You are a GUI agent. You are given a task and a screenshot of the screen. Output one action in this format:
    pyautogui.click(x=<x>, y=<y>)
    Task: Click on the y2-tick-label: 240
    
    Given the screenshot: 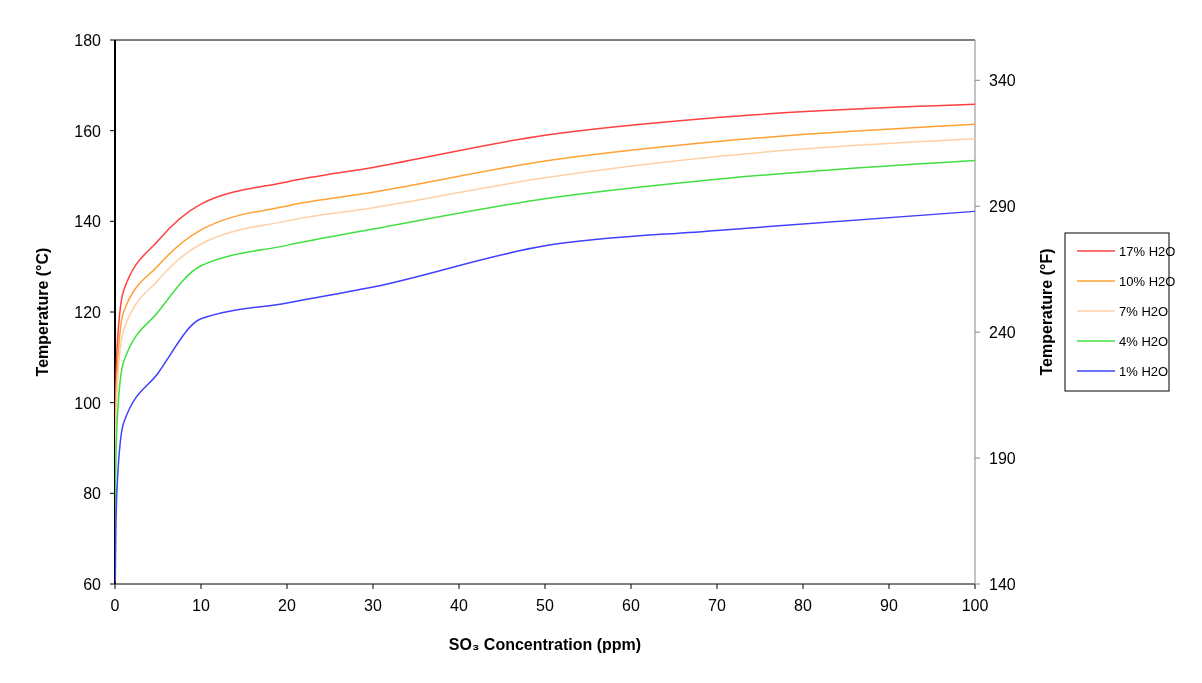 What is the action you would take?
    pyautogui.click(x=1002, y=333)
    